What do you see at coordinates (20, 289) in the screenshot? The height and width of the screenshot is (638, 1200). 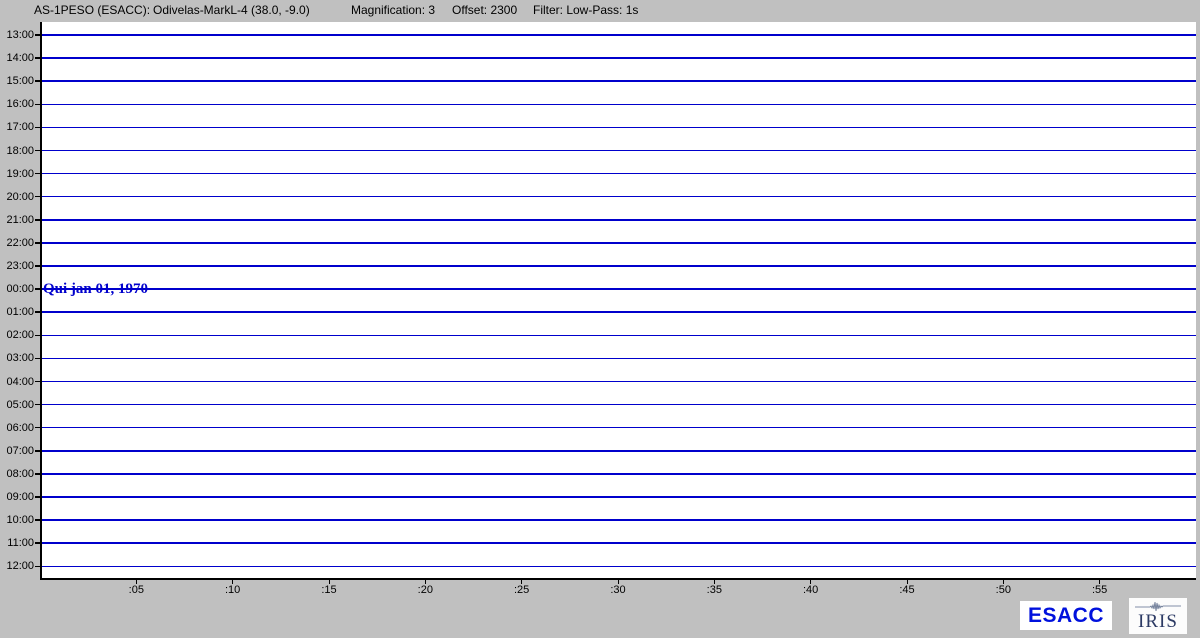 I see `hour-label: 00:00` at bounding box center [20, 289].